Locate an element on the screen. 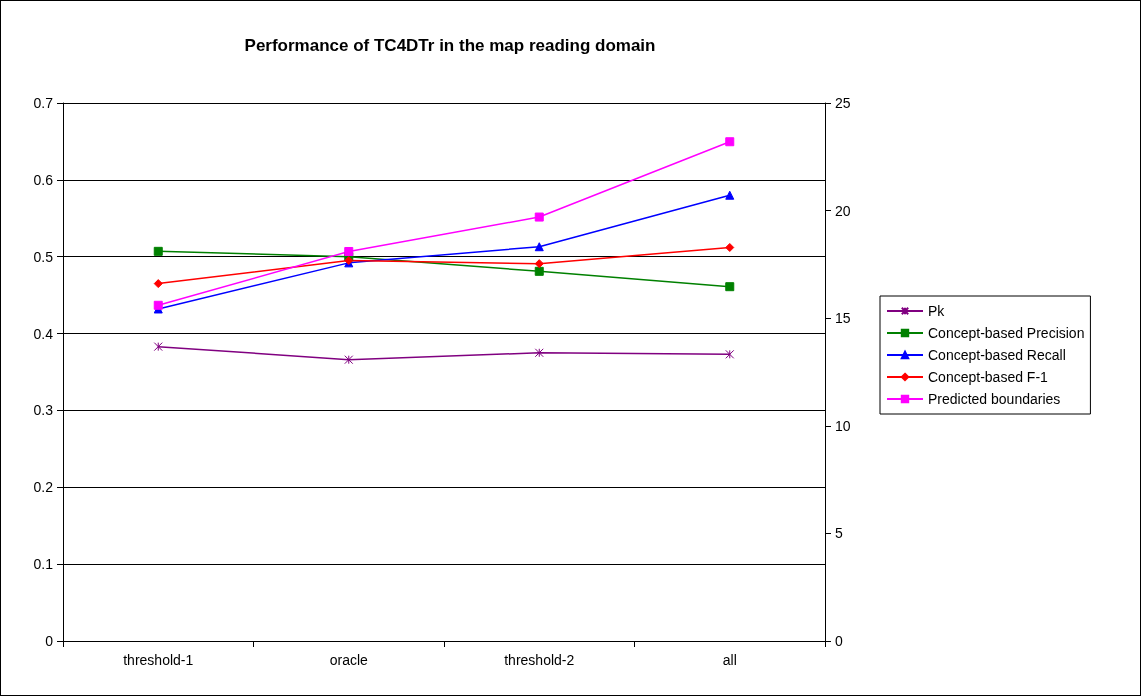 The height and width of the screenshot is (696, 1141). y-tick-label: 0.5 is located at coordinates (43, 256).